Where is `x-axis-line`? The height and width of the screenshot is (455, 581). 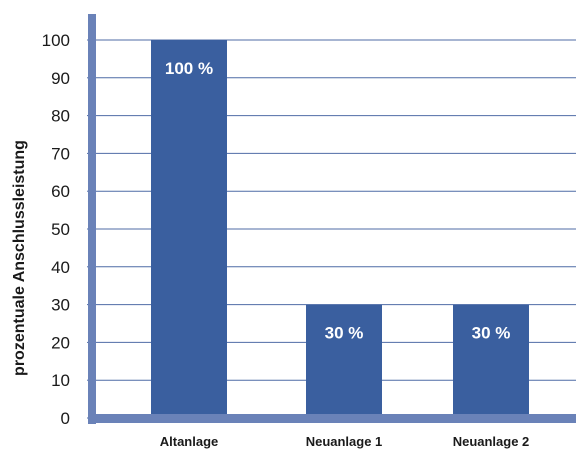
x-axis-line is located at coordinates (332, 418).